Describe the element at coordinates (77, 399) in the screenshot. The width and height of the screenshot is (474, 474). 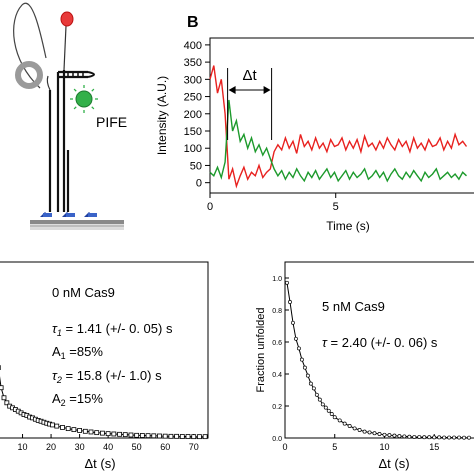
I see `A2-label: A2 =15%` at that location.